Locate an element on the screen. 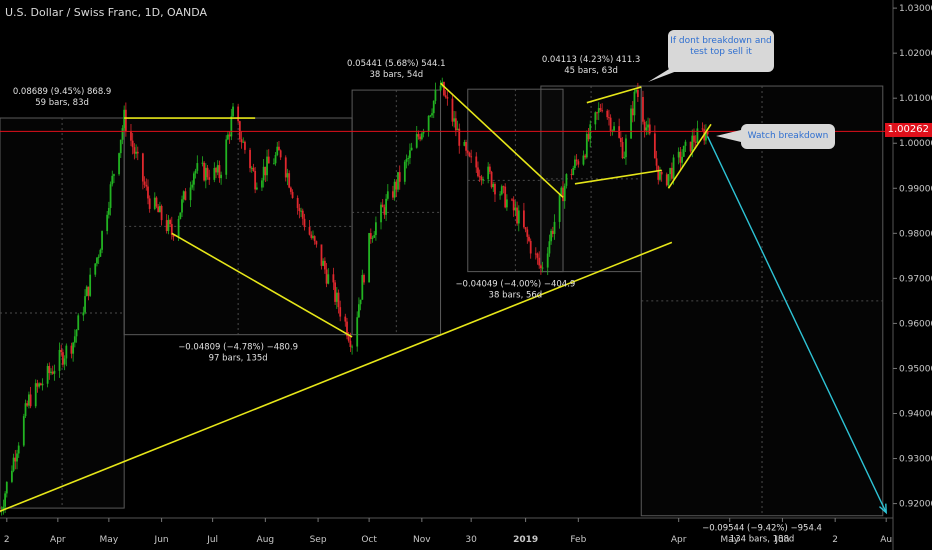 The width and height of the screenshot is (932, 550). x-tick-label: Au is located at coordinates (886, 540).